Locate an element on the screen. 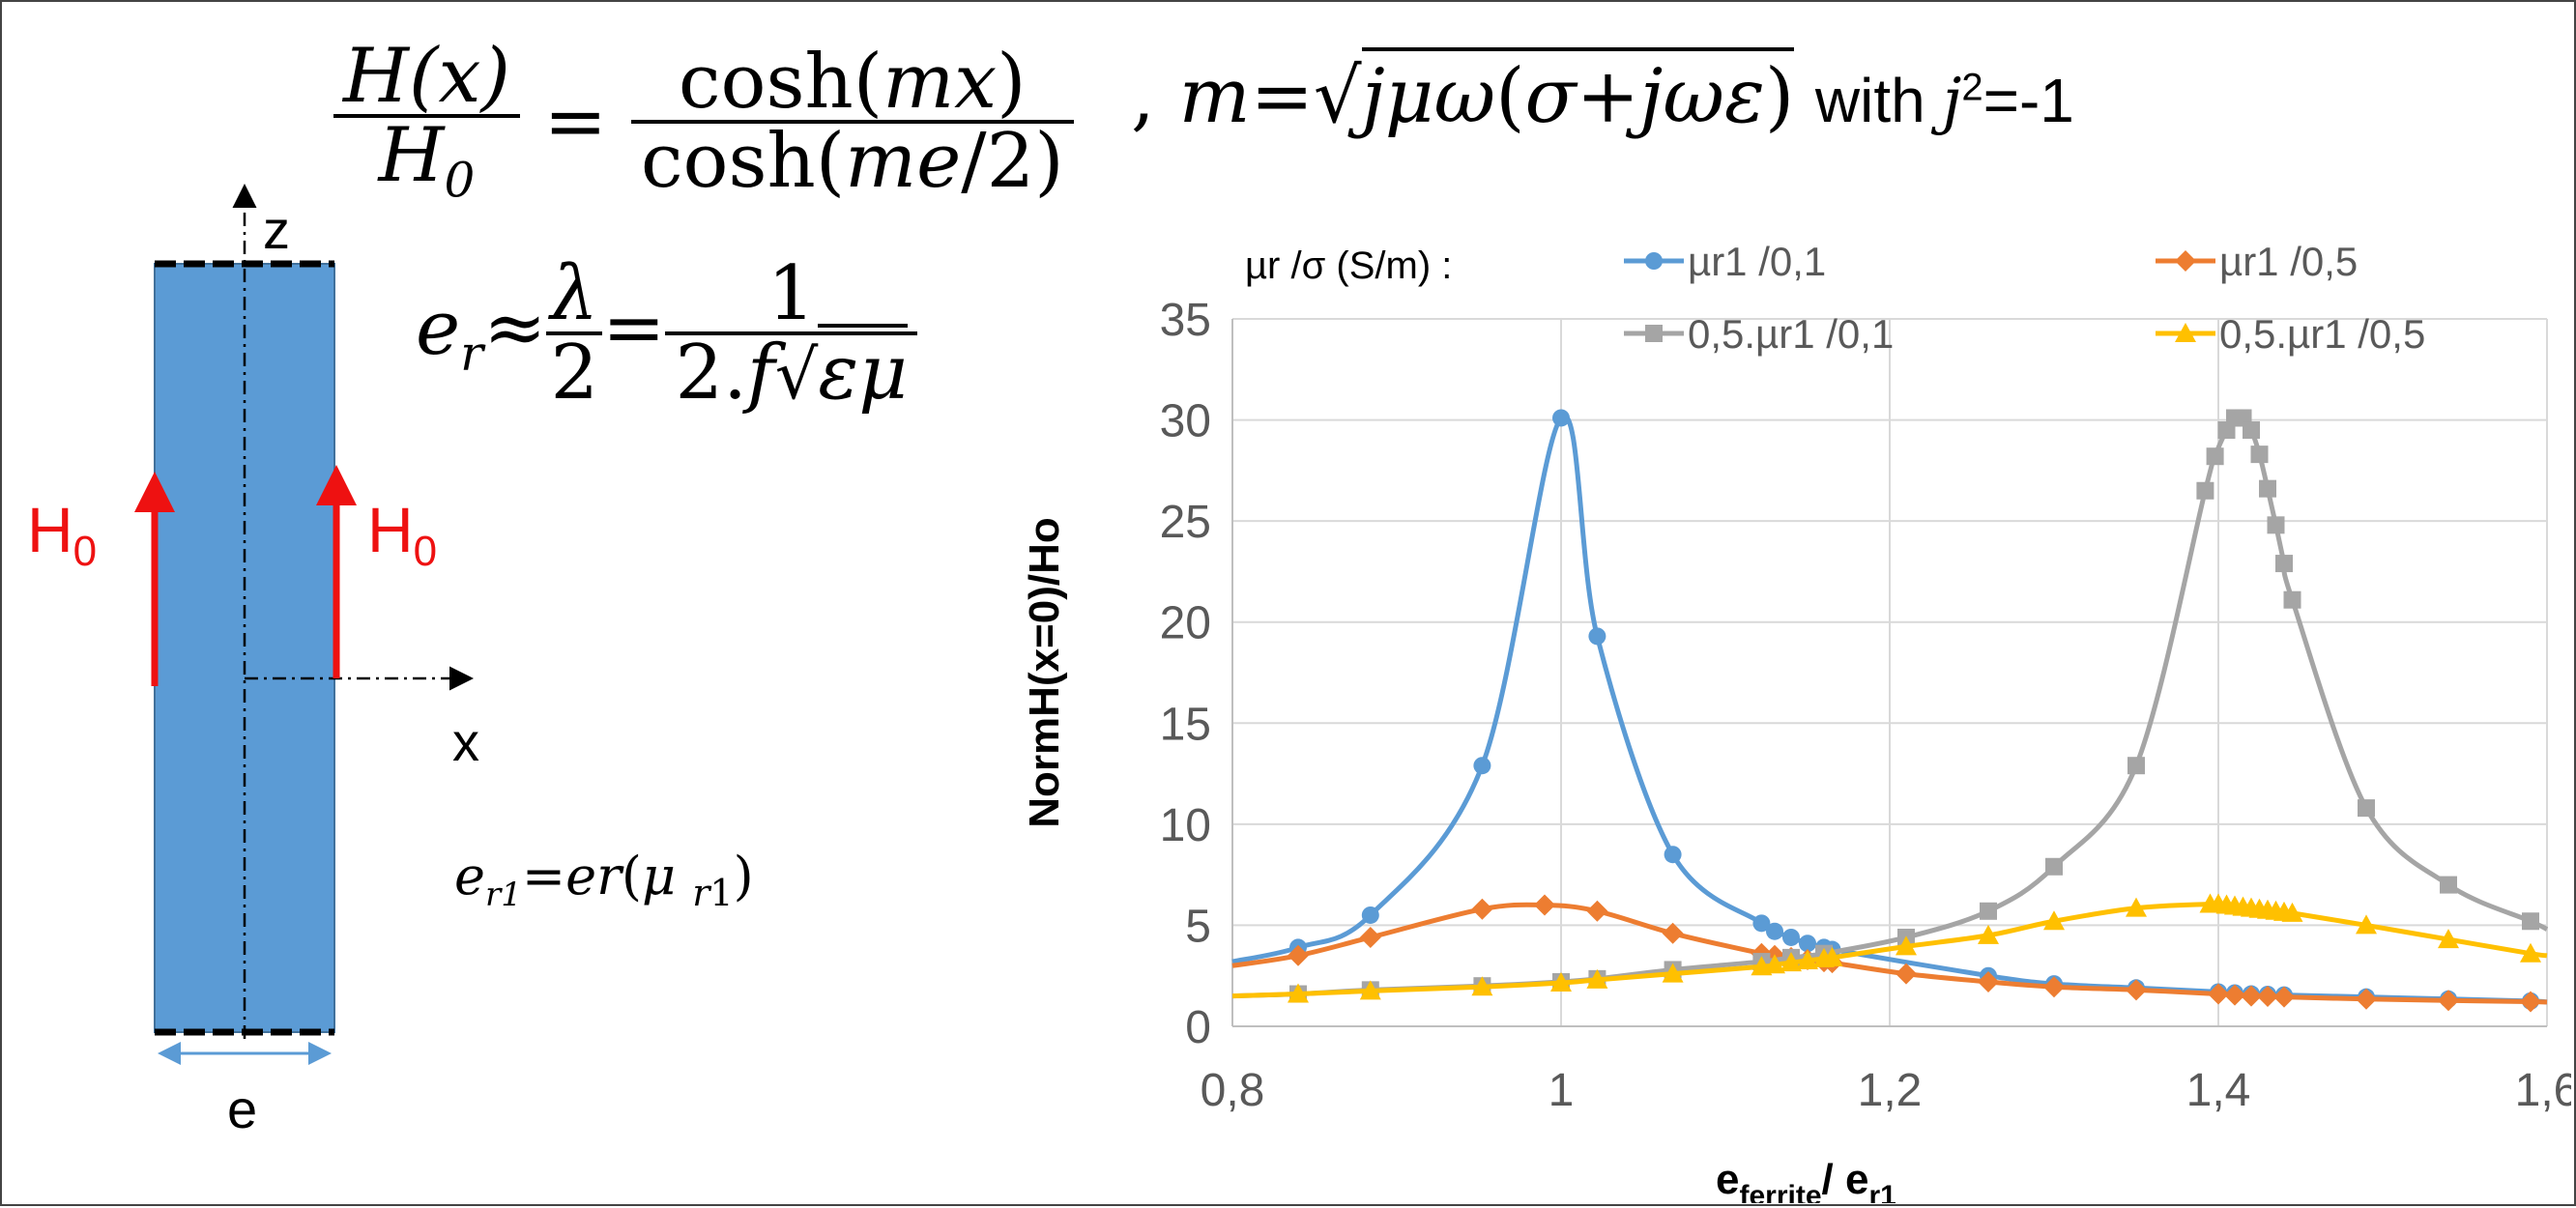 Image resolution: width=2576 pixels, height=1208 pixels. formula-er: er≈ λ 2 = 1 2.f√εμ is located at coordinates (666, 336).